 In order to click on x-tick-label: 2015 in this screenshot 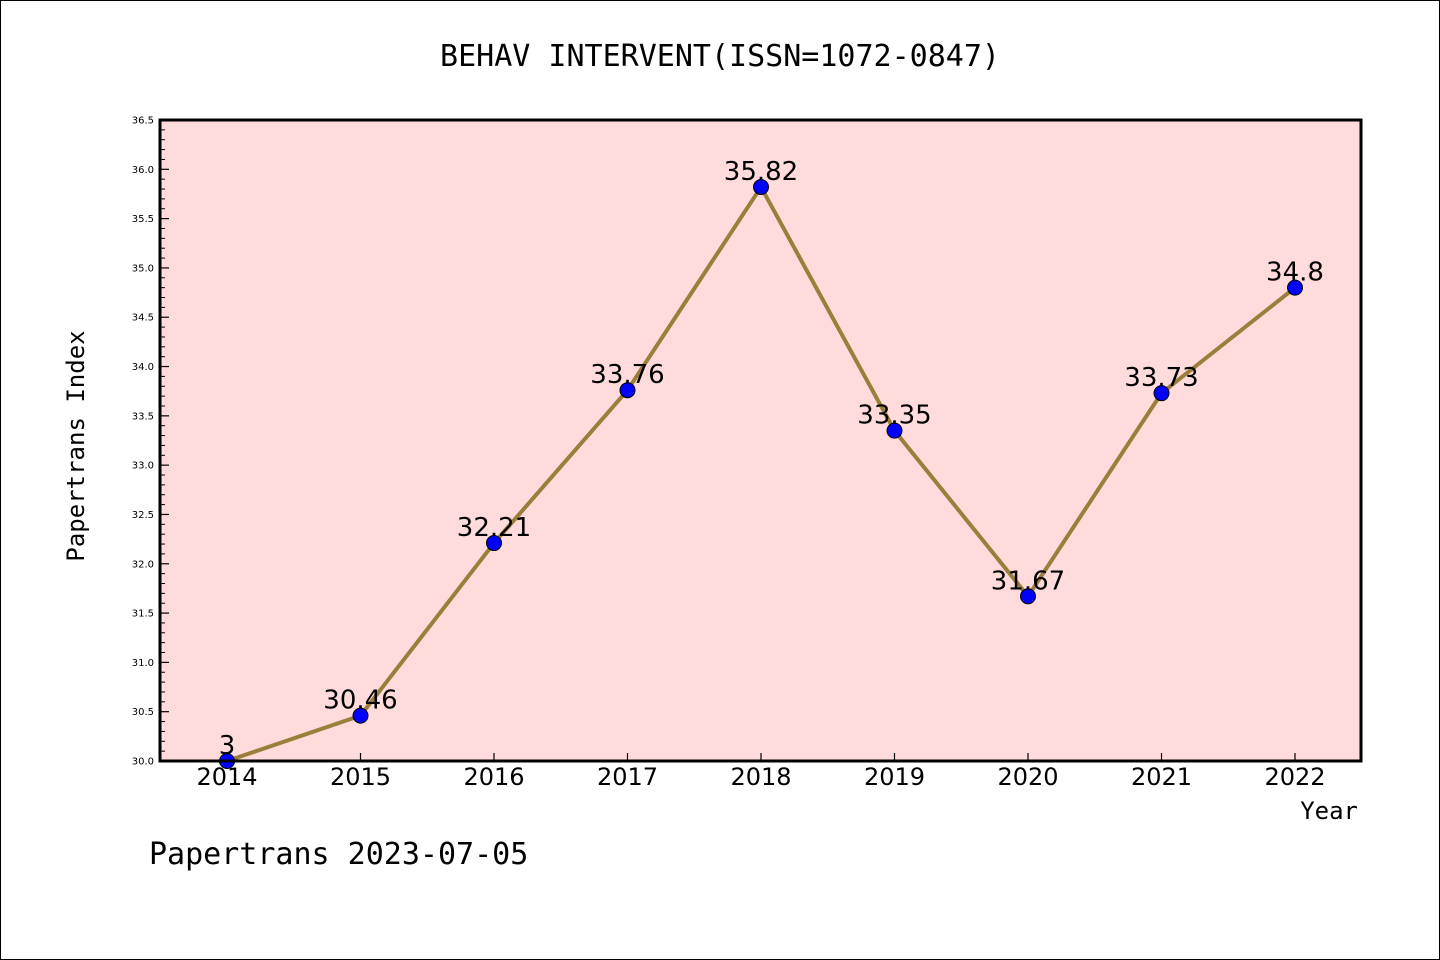, I will do `click(360, 777)`.